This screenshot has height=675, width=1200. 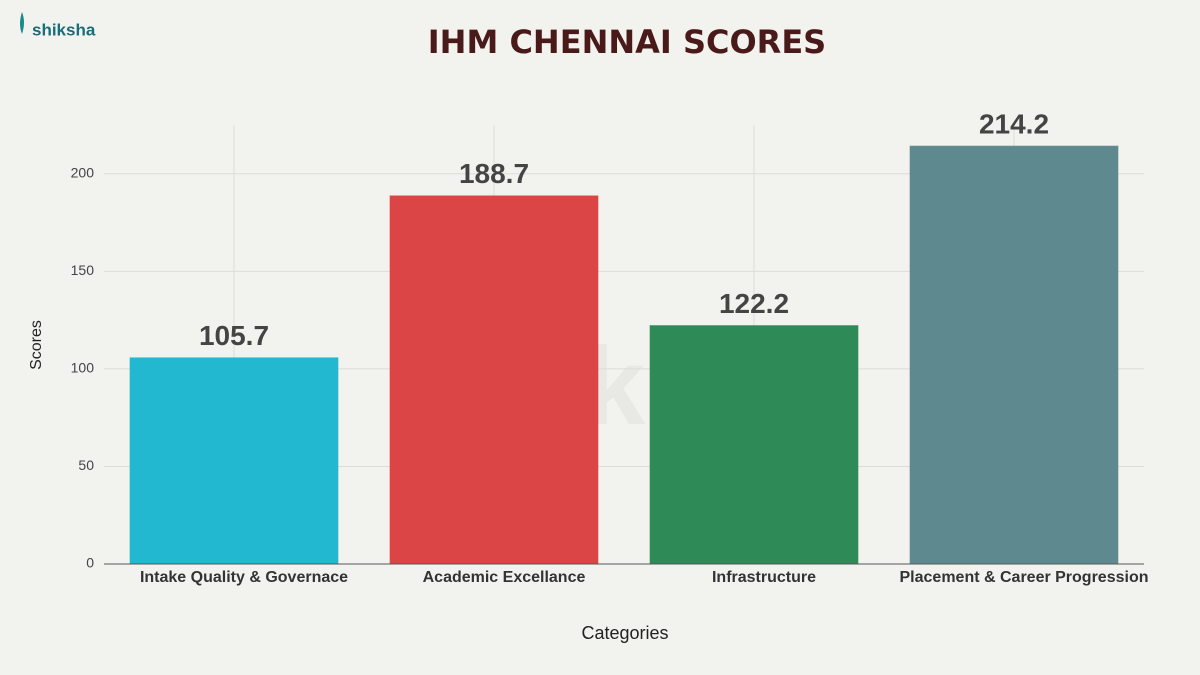 What do you see at coordinates (627, 42) in the screenshot?
I see `chart-title: IHM CHENNAI SCORES` at bounding box center [627, 42].